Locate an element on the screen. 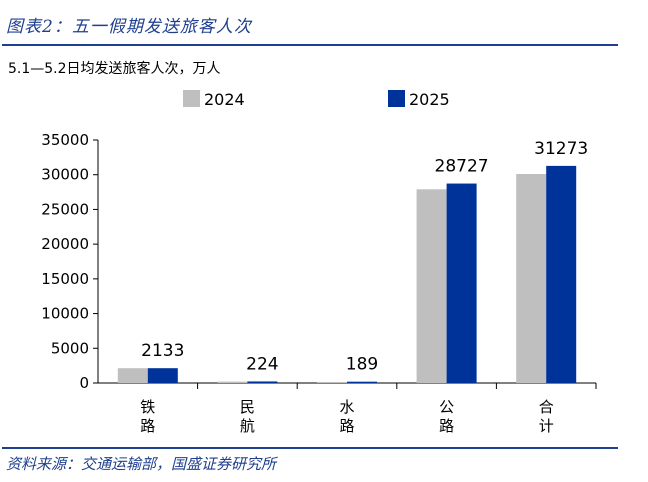 The width and height of the screenshot is (648, 482). y-tick-label: 35000 is located at coordinates (65, 140).